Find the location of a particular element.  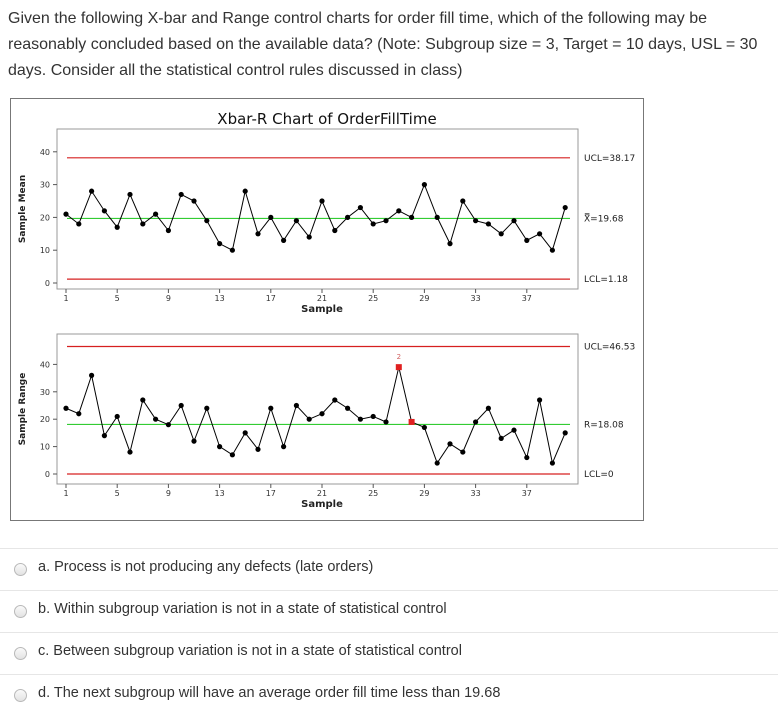

range-y-tick-label: 40 is located at coordinates (45, 364).